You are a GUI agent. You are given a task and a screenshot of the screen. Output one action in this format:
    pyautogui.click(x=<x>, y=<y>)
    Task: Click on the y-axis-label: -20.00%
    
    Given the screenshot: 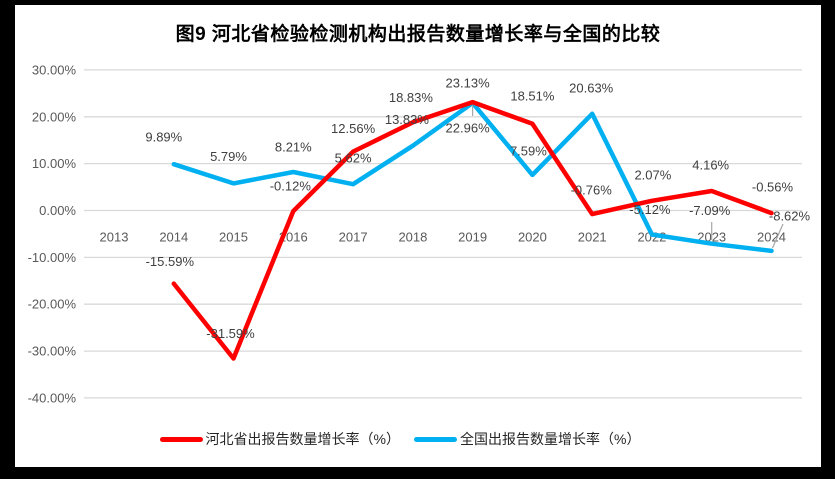 What is the action you would take?
    pyautogui.click(x=52, y=304)
    